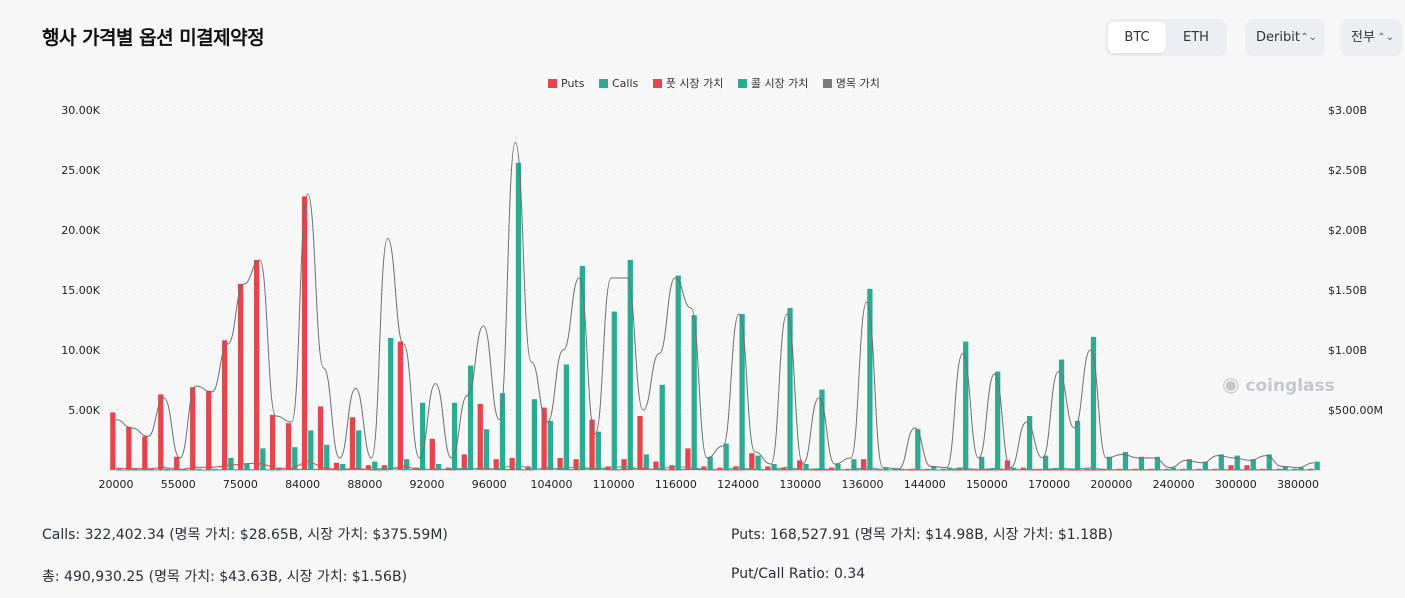 The image size is (1405, 598). Describe the element at coordinates (80, 290) in the screenshot. I see `y-left-tick-label: 15.00K` at that location.